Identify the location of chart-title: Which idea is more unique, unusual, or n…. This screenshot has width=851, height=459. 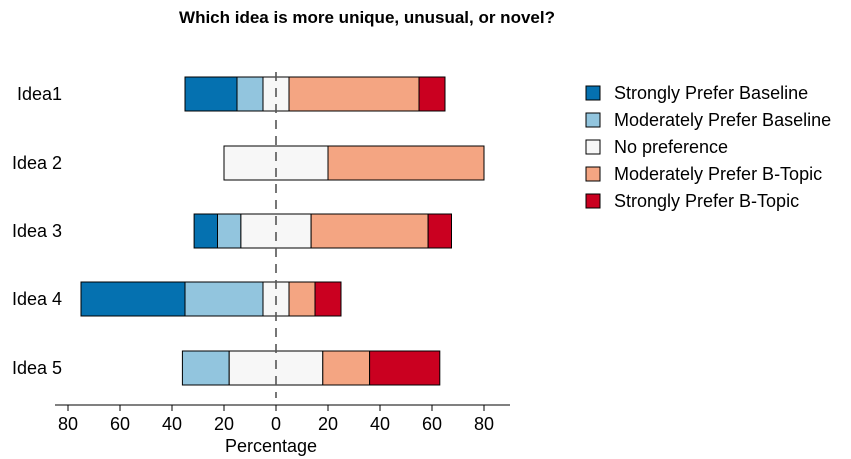
(367, 17).